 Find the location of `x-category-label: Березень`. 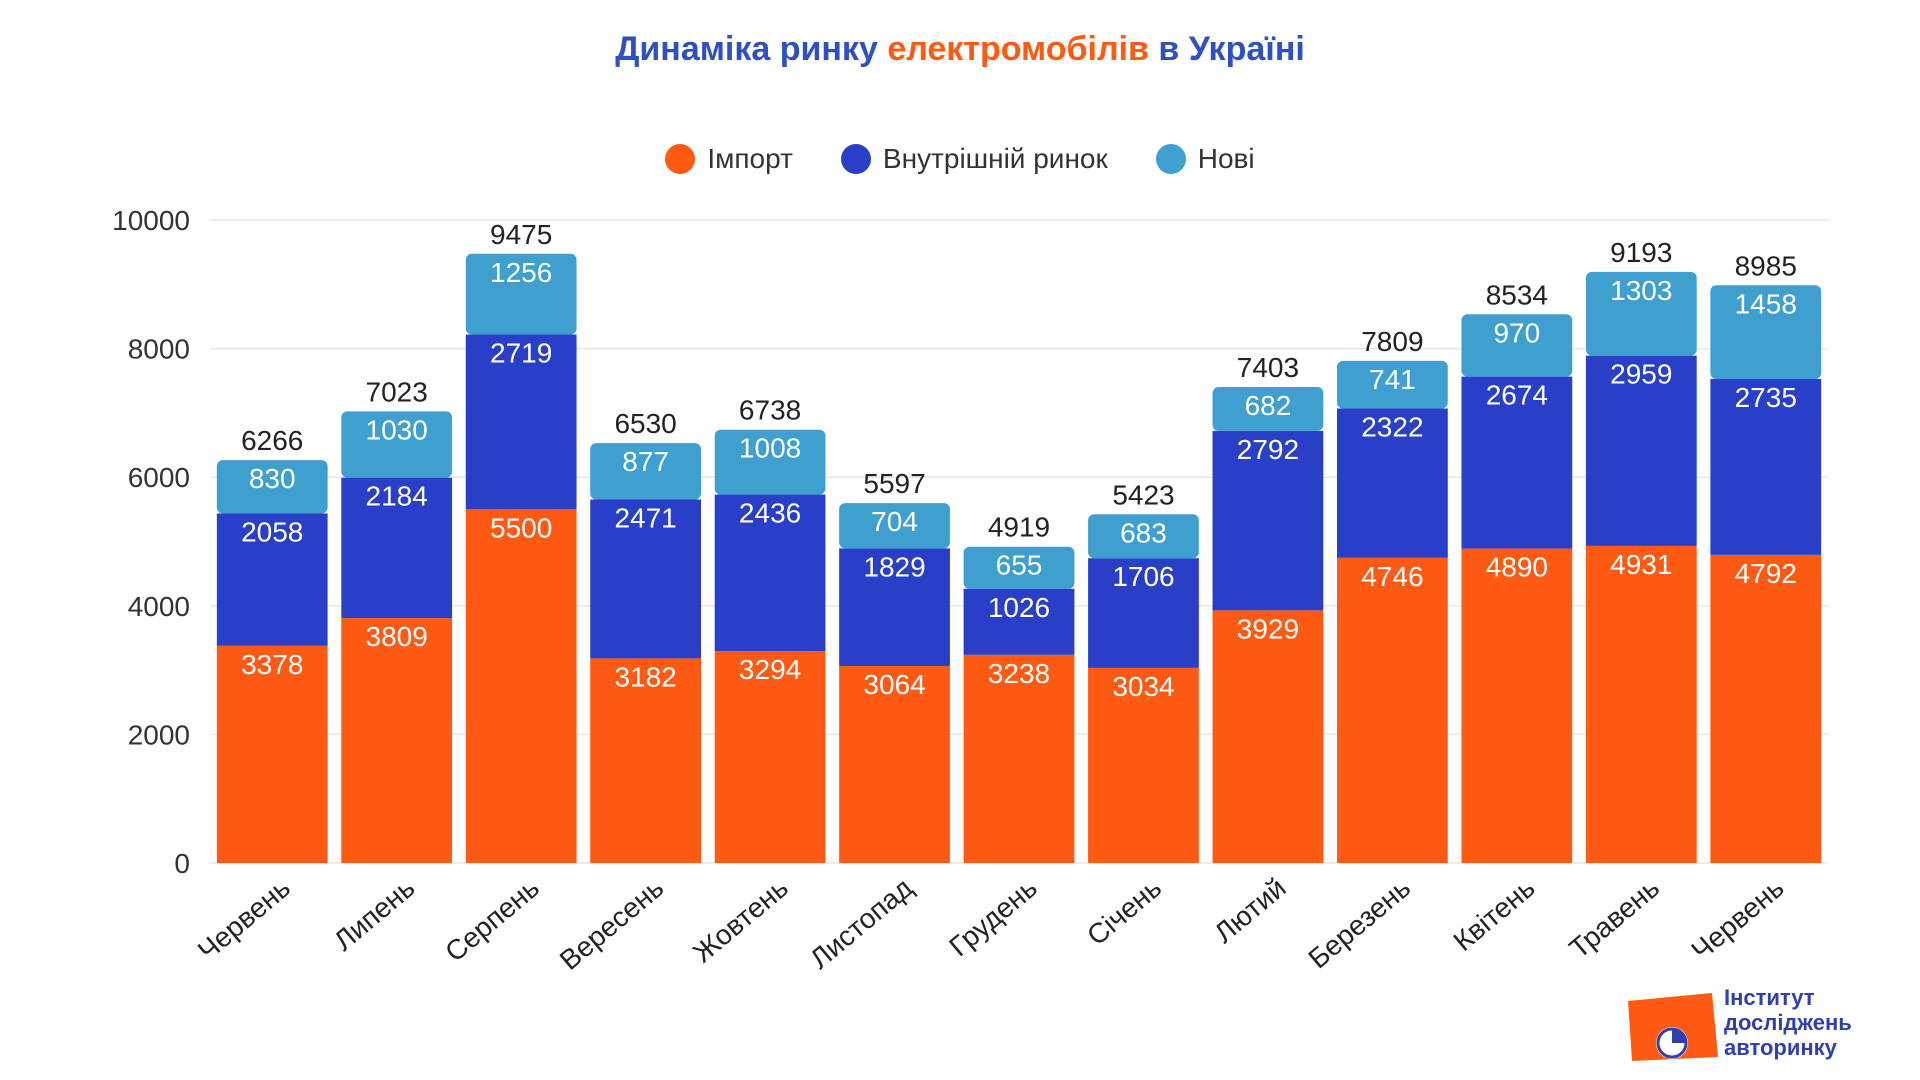

x-category-label: Березень is located at coordinates (1359, 923).